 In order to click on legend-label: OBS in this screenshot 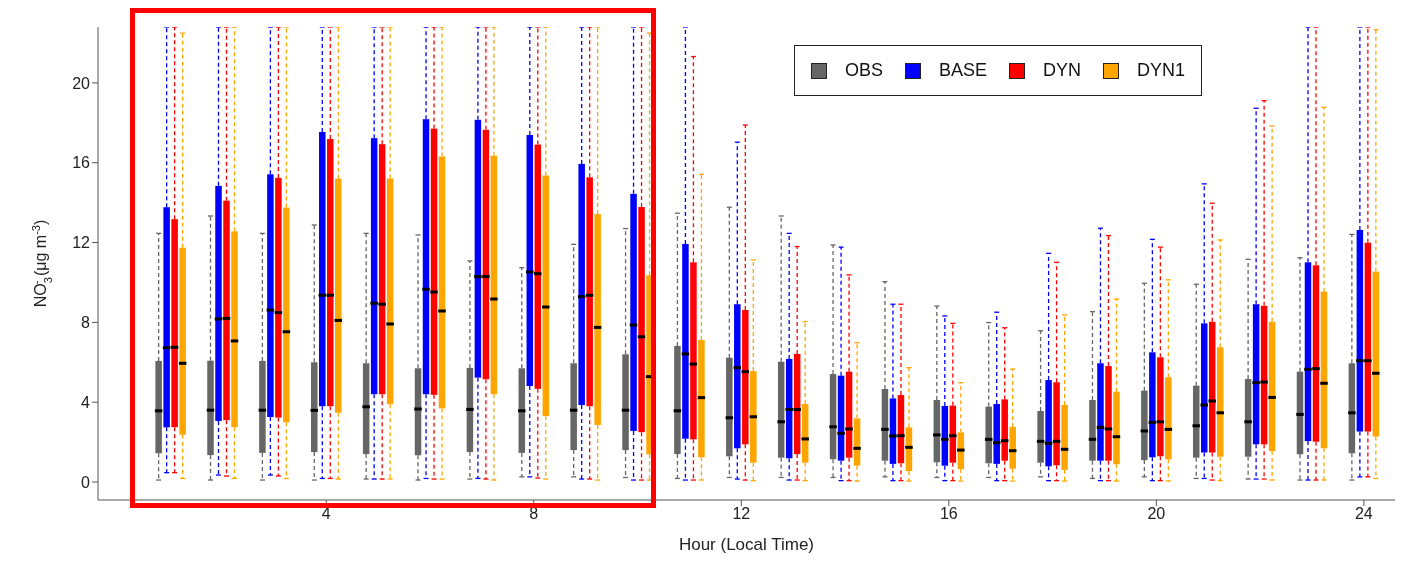, I will do `click(863, 70)`.